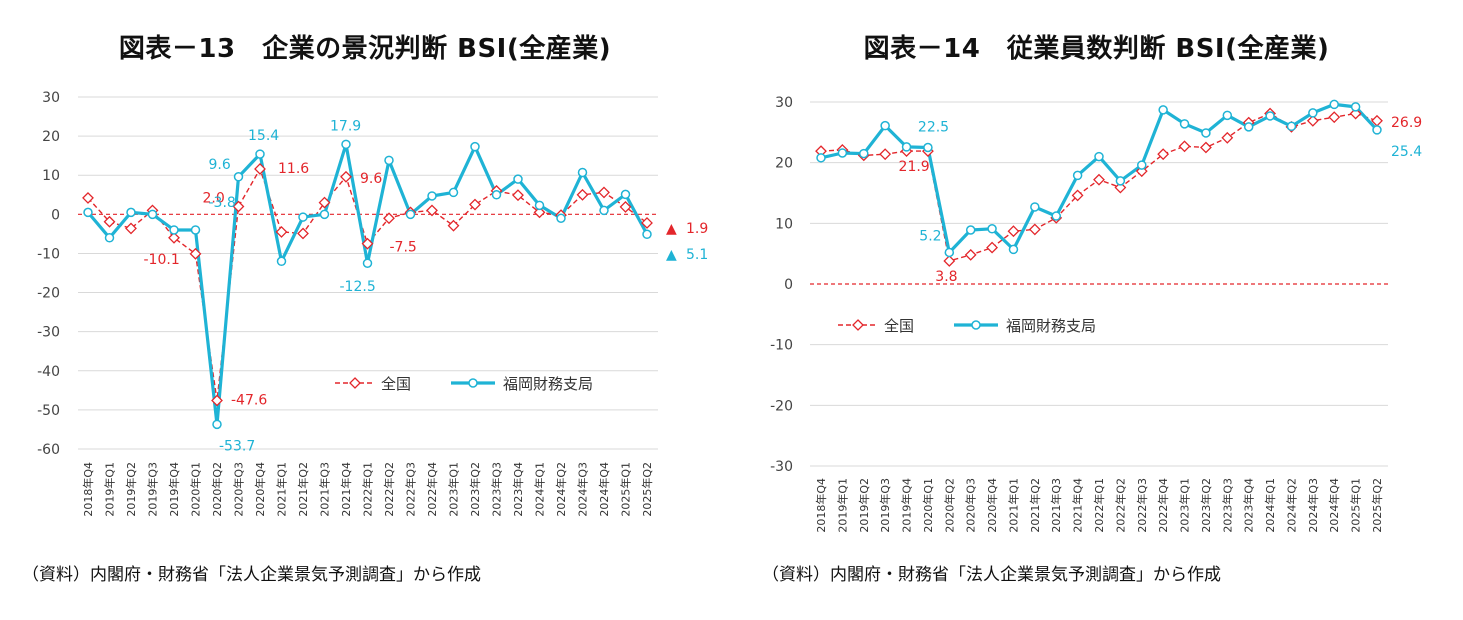  What do you see at coordinates (1313, 505) in the screenshot?
I see `x-tick-label: 2024年Q3` at bounding box center [1313, 505].